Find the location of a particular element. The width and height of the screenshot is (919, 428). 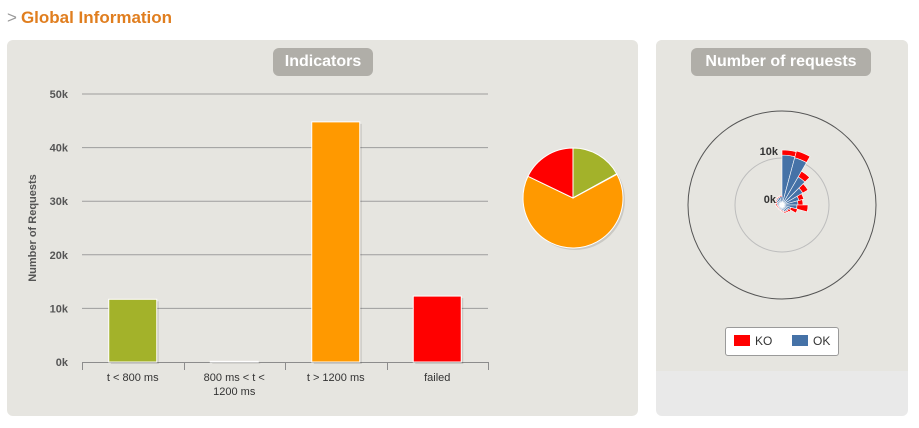

legend-item-ko: KO is located at coordinates (753, 341).